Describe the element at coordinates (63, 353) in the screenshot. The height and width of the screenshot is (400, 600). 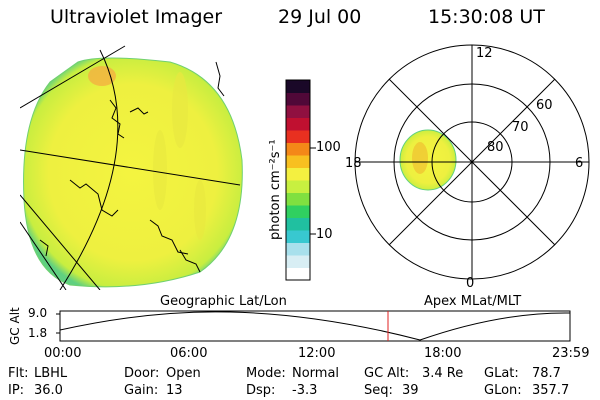
I see `xtick-00: 00:00` at that location.